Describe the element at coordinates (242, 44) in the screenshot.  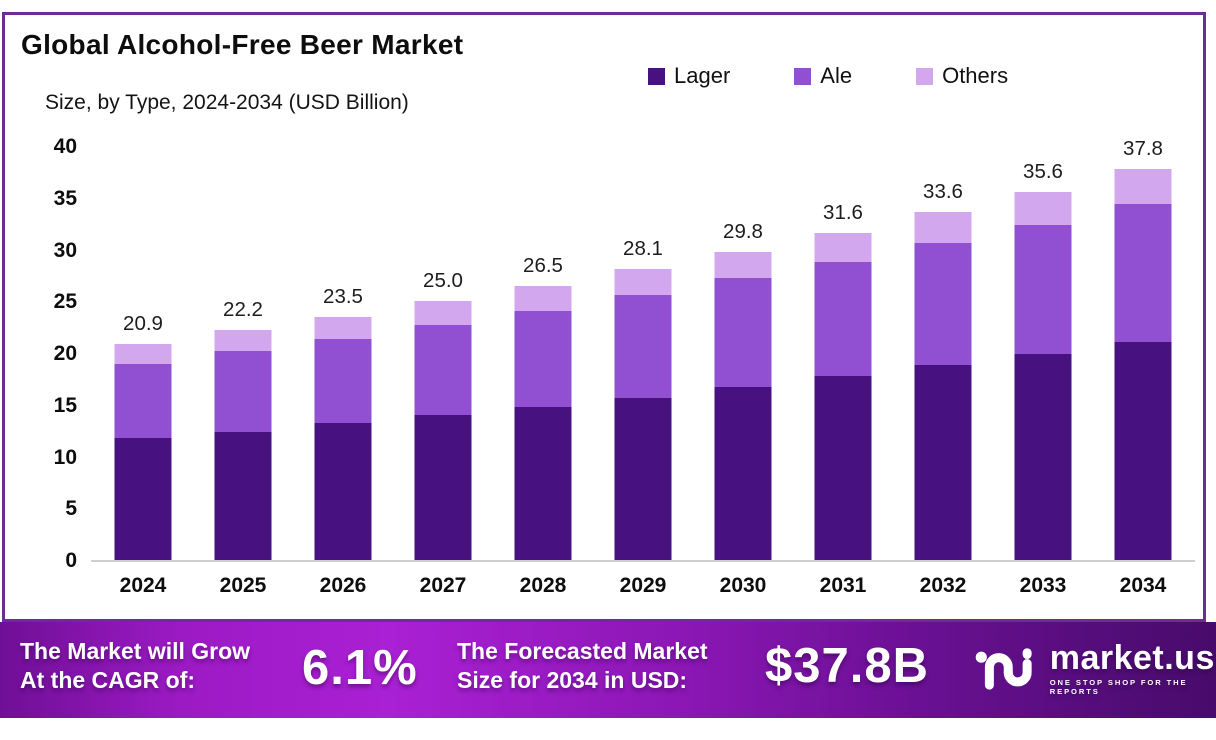
I see `page-title: Global Alcohol-Free Beer Market` at that location.